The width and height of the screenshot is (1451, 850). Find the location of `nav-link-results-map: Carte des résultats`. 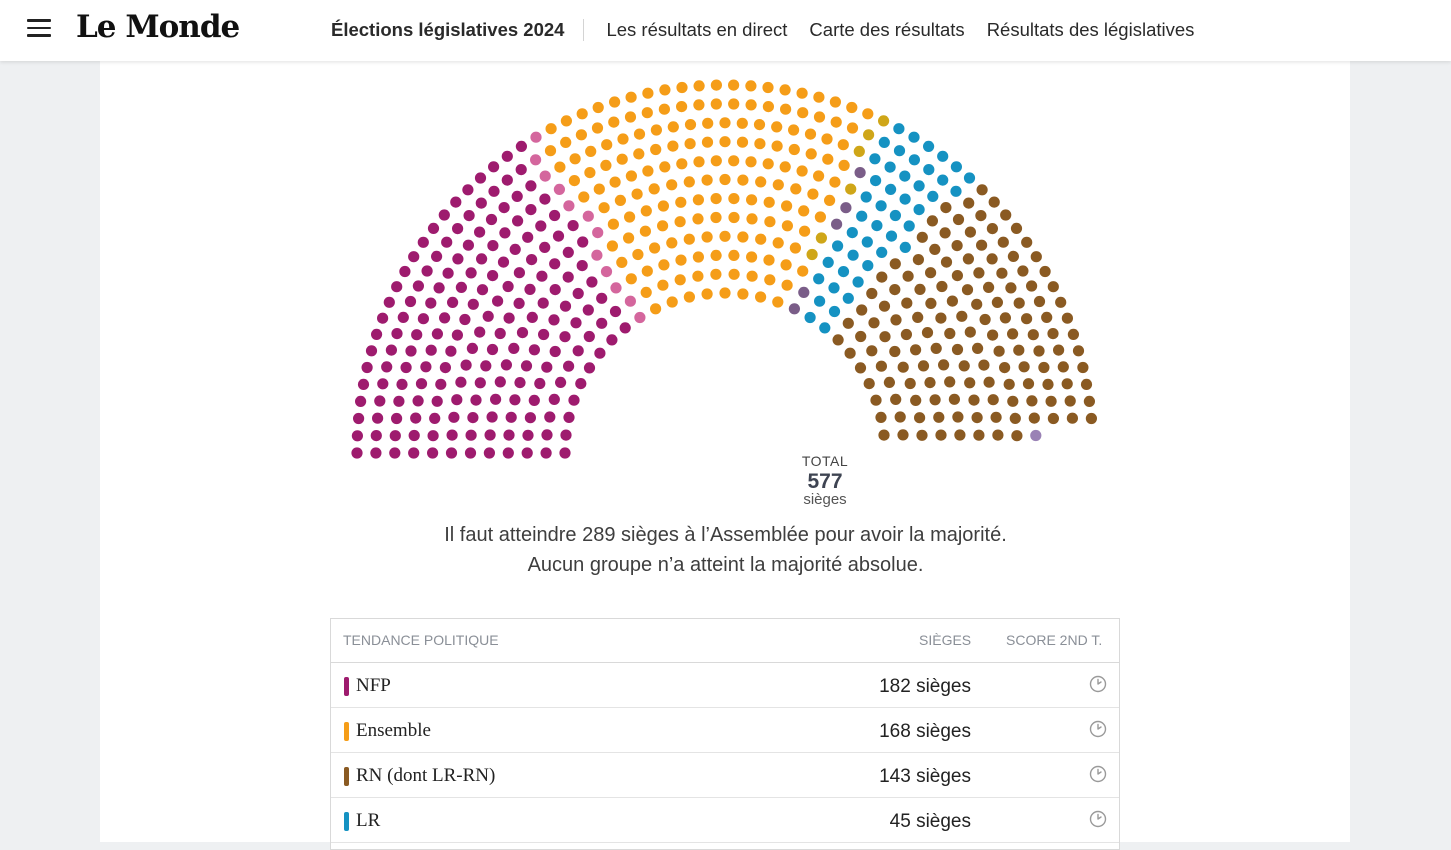

nav-link-results-map: Carte des résultats is located at coordinates (887, 29).